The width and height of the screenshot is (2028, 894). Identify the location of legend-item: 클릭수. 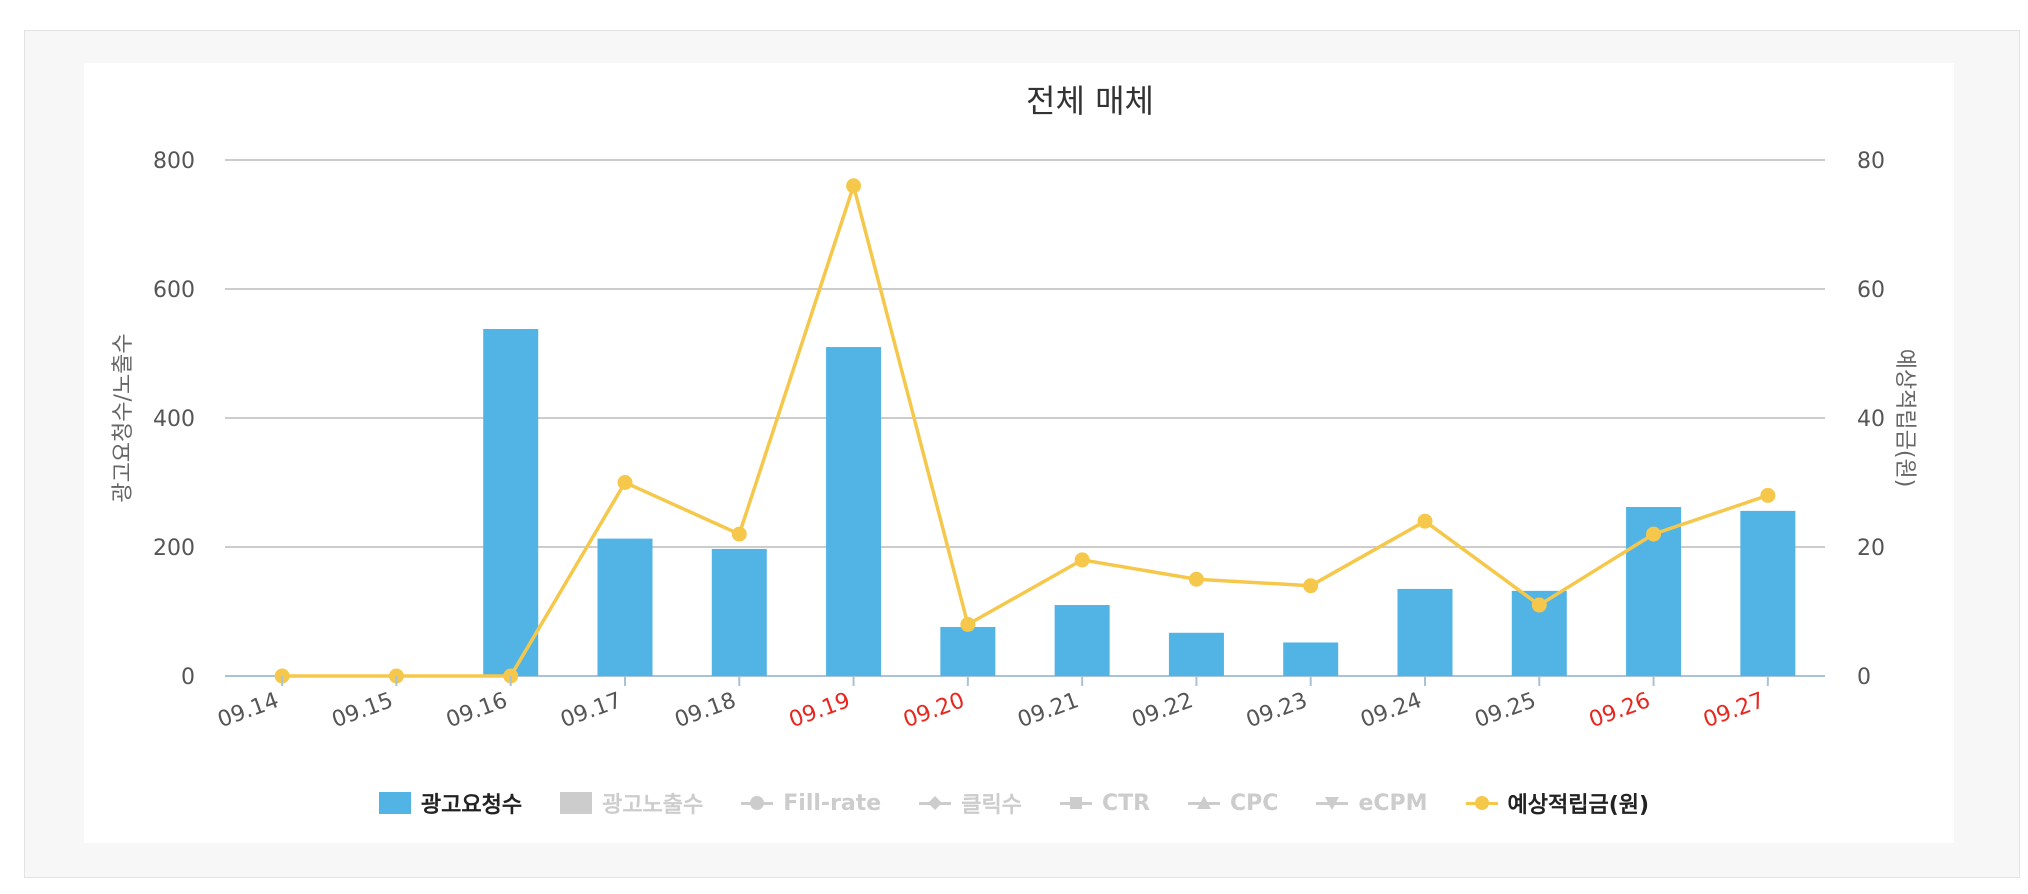
(970, 803).